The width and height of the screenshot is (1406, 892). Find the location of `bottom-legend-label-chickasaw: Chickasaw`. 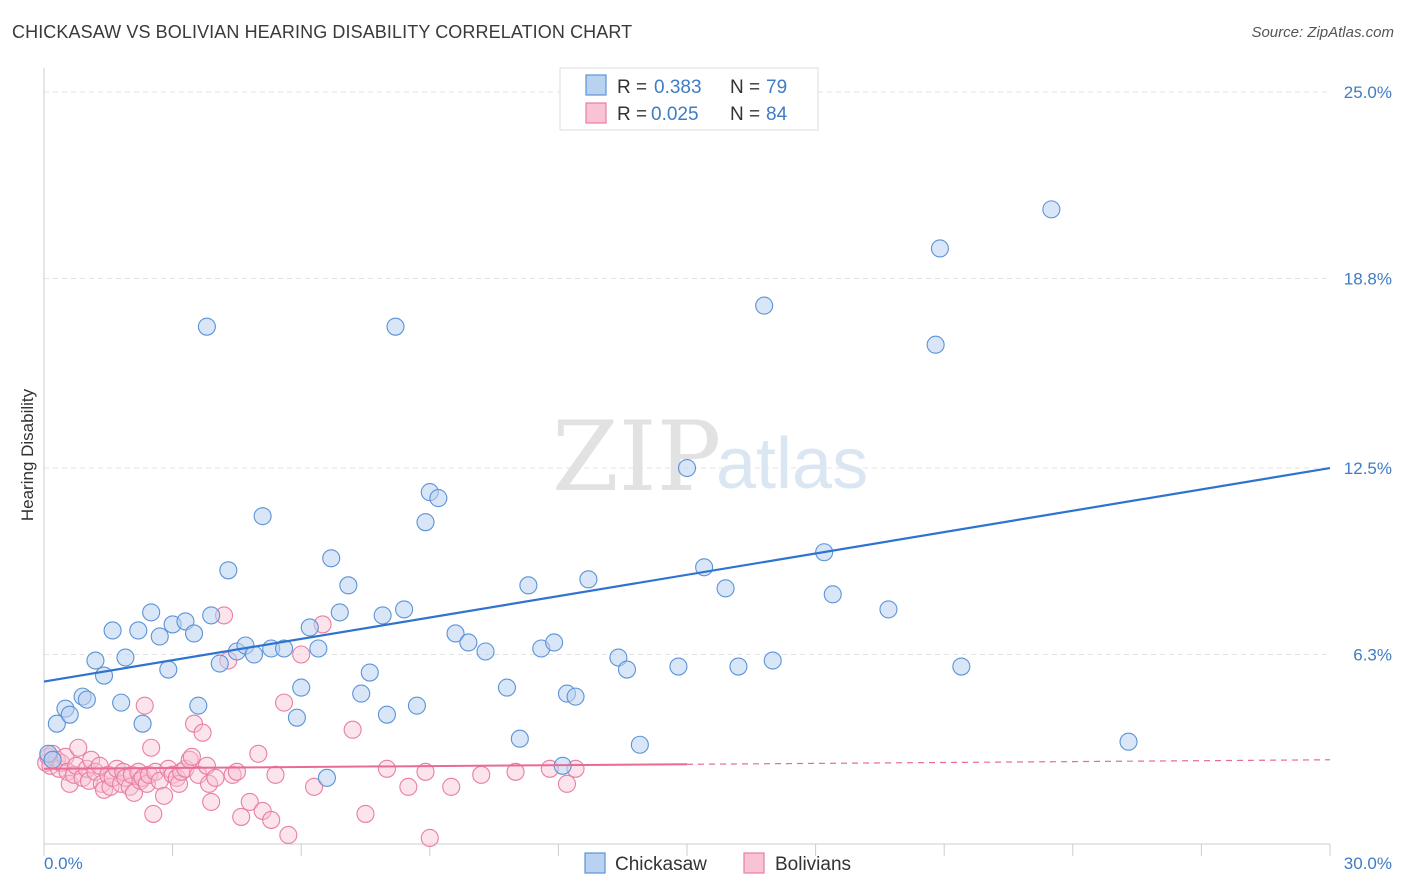

bottom-legend-label-chickasaw: Chickasaw is located at coordinates (661, 864).